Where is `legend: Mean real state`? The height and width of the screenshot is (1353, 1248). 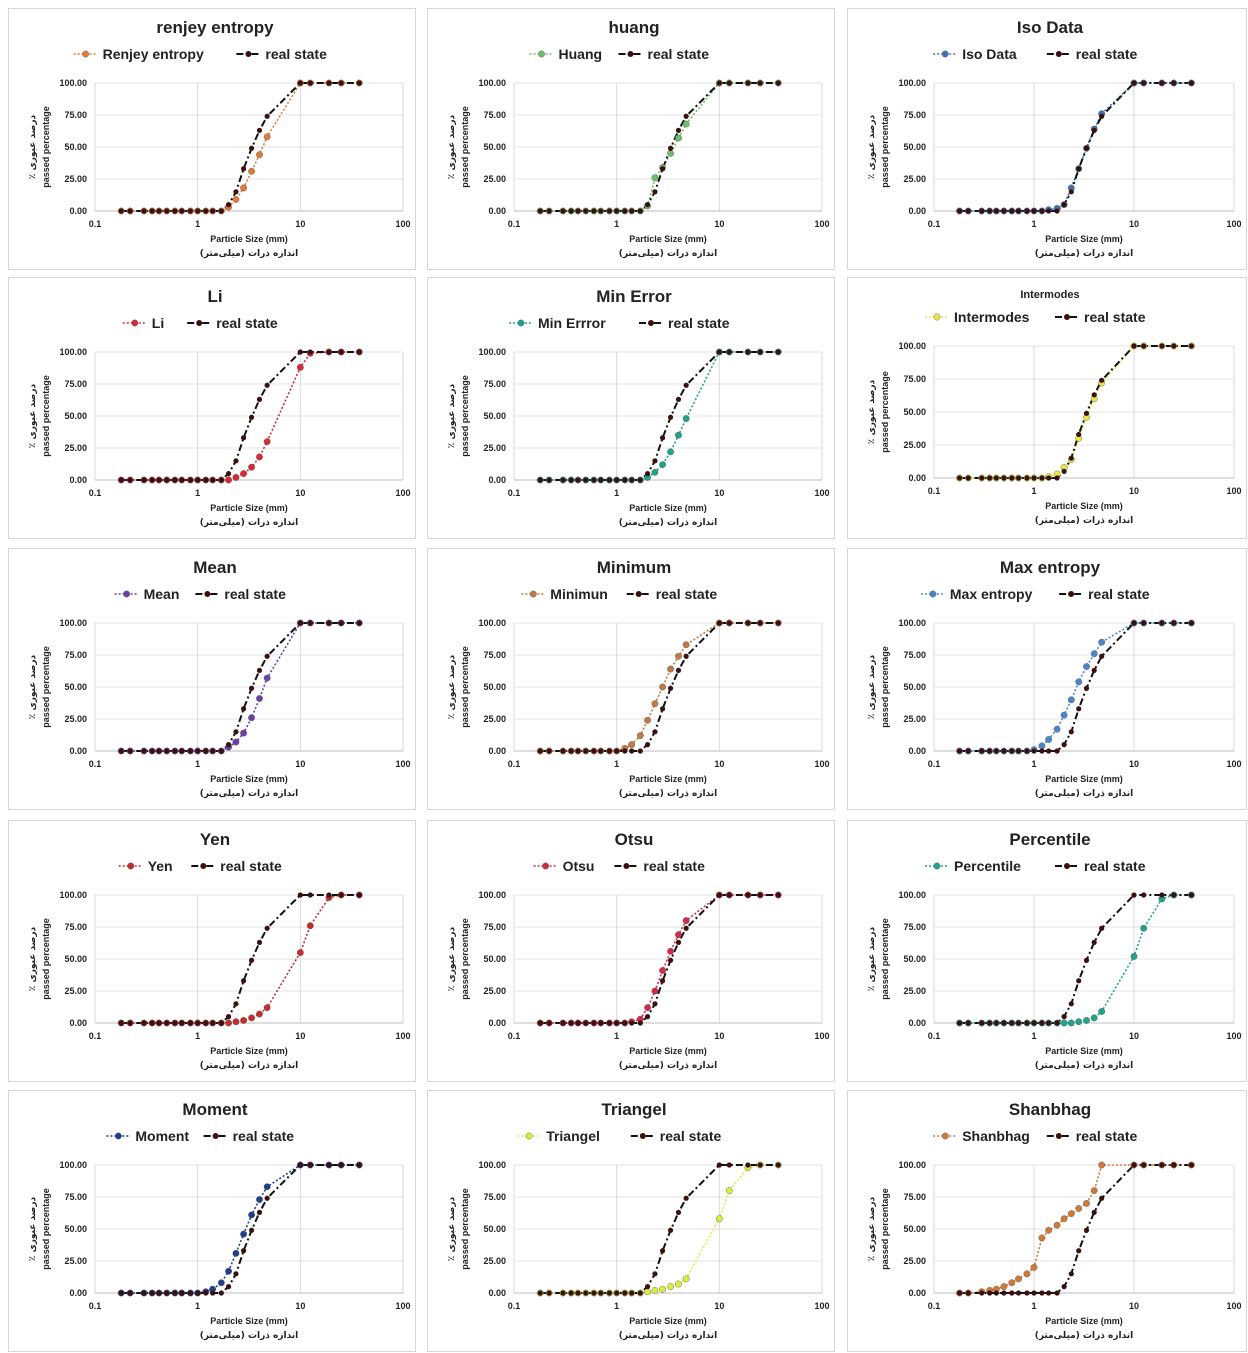
legend: Mean real state is located at coordinates (200, 594).